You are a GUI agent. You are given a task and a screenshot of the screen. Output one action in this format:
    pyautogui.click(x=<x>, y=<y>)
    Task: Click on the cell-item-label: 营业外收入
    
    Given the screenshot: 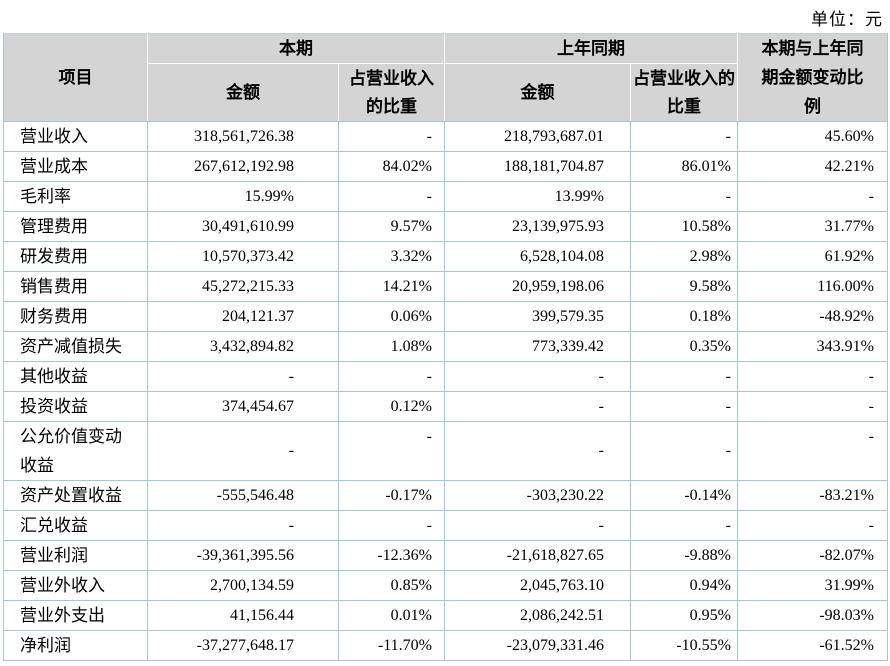 What is the action you would take?
    pyautogui.click(x=75, y=586)
    